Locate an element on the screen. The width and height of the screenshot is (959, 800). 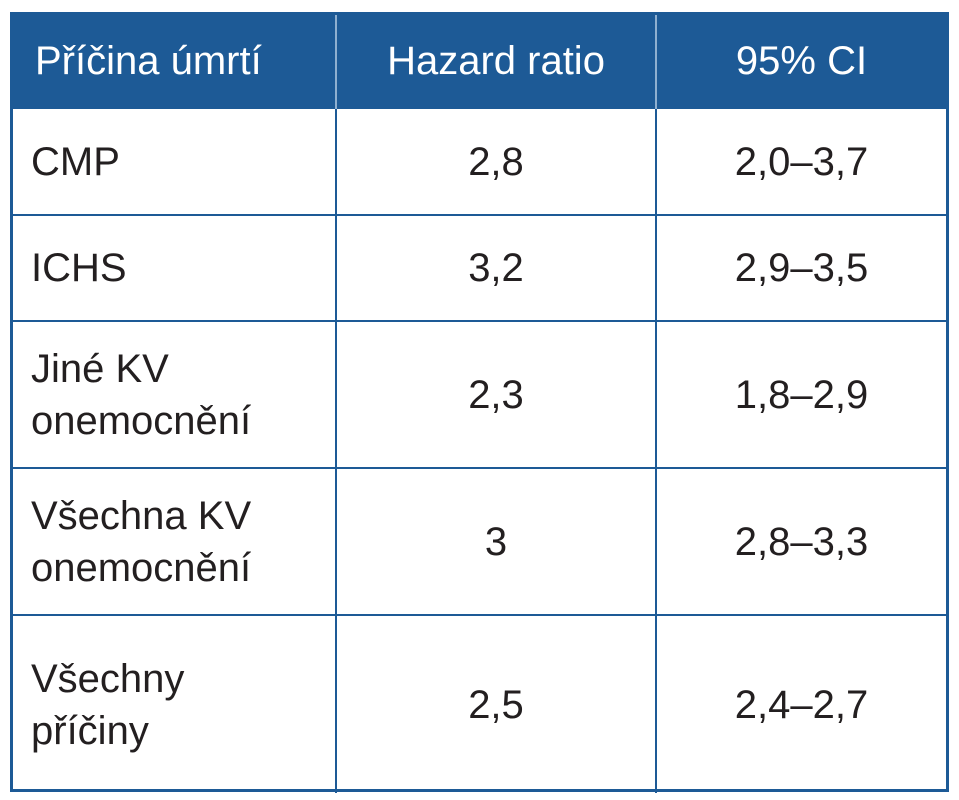
header-cell: 95% CI is located at coordinates (800, 61).